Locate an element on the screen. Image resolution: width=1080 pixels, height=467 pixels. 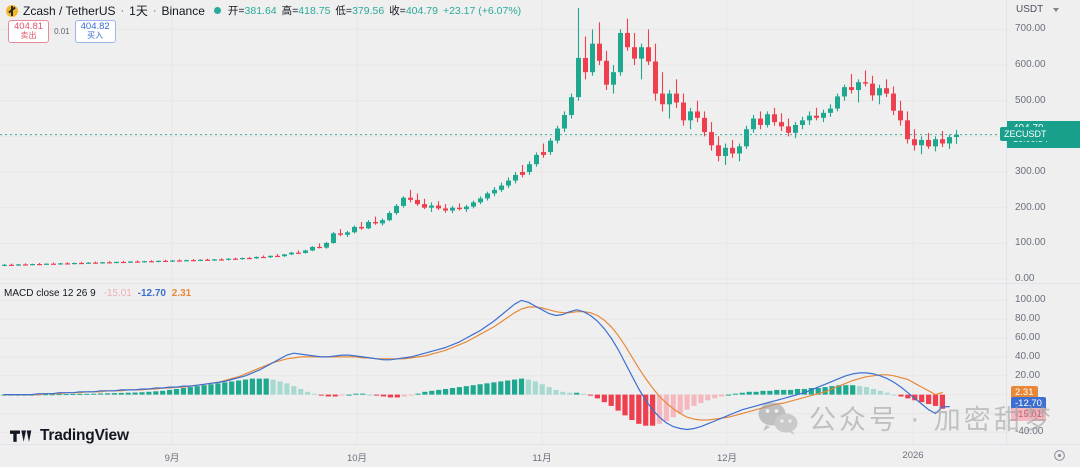
currency-unit-label: USDT is located at coordinates (1030, 9).